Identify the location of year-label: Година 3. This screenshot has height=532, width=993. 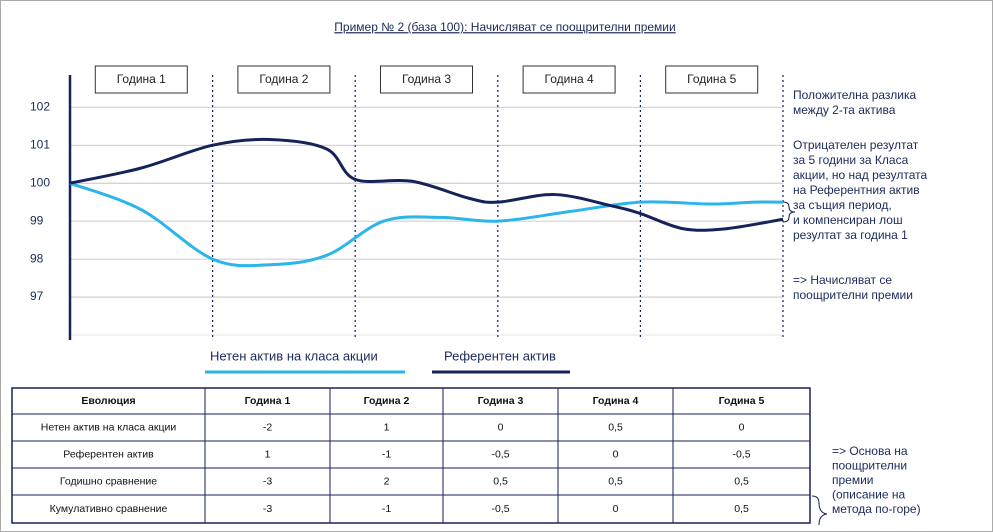
(426, 79).